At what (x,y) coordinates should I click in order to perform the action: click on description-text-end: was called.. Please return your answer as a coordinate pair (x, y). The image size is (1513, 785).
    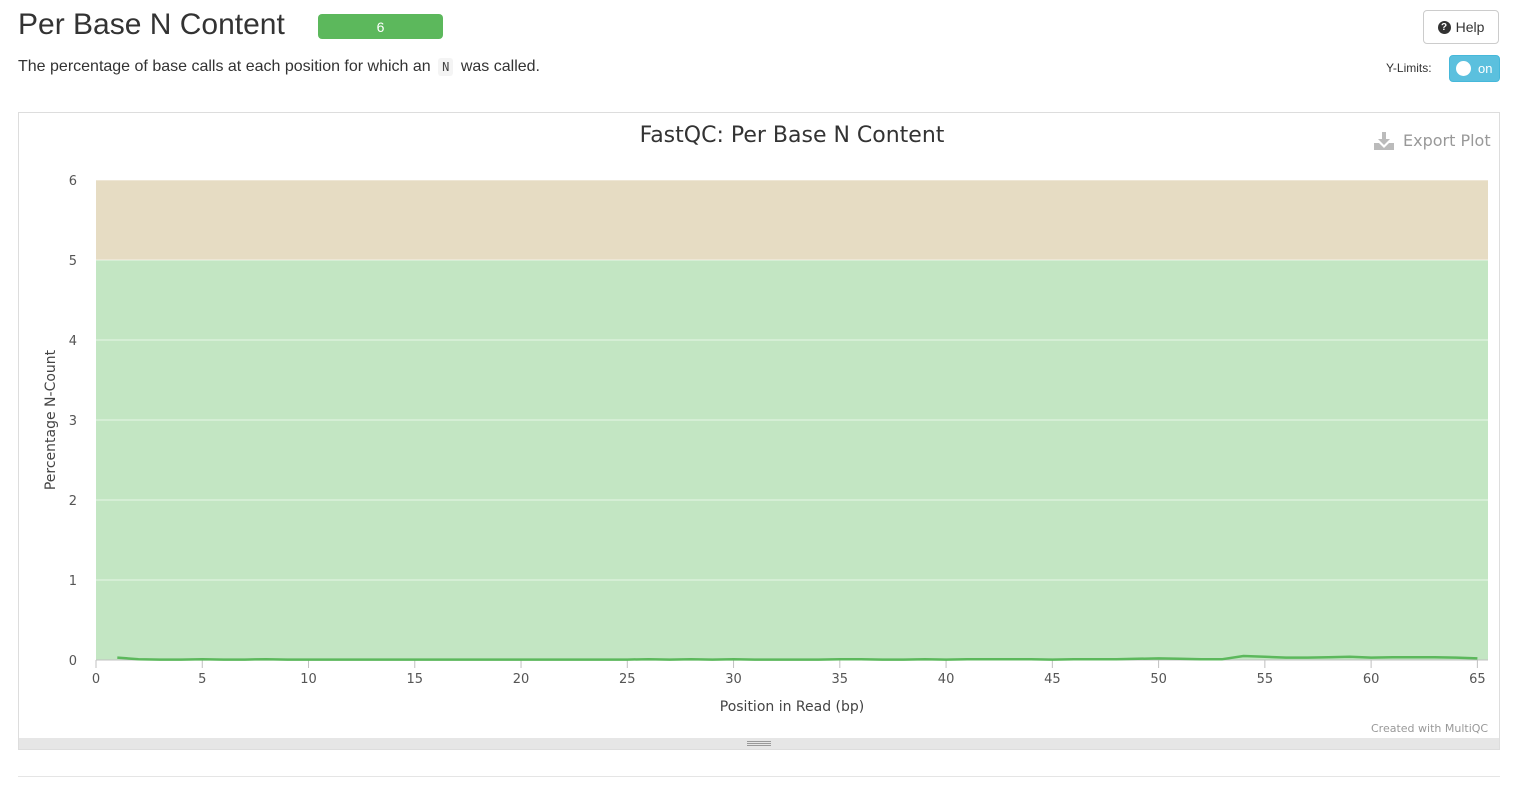
    Looking at the image, I should click on (500, 66).